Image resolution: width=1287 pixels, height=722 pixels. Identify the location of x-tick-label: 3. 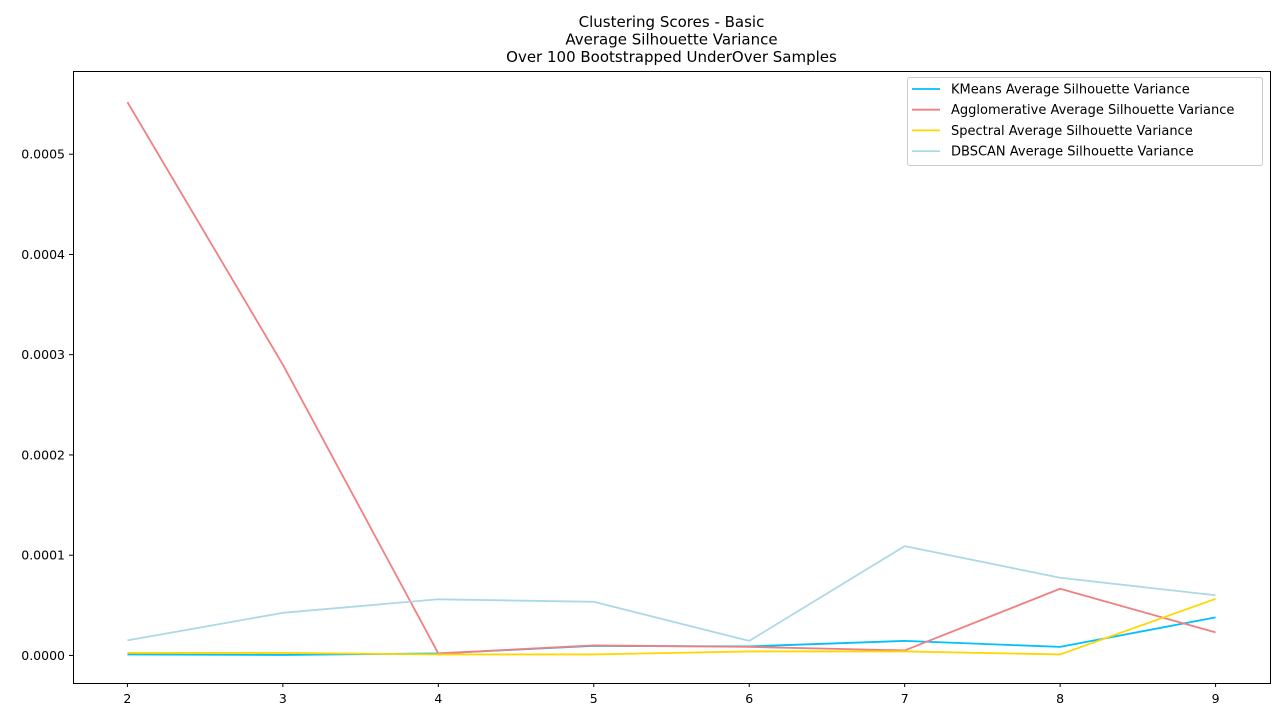
(283, 698).